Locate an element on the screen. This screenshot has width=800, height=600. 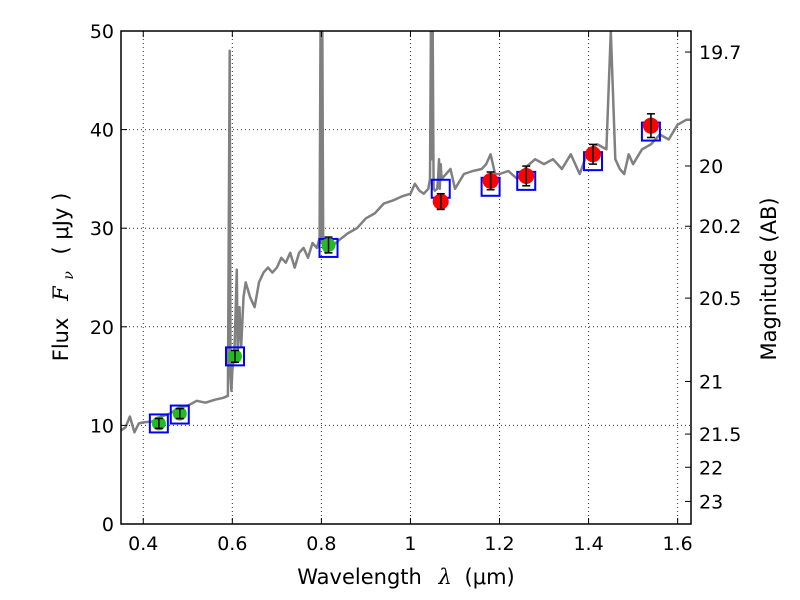
x-tick-label: 1 is located at coordinates (410, 544).